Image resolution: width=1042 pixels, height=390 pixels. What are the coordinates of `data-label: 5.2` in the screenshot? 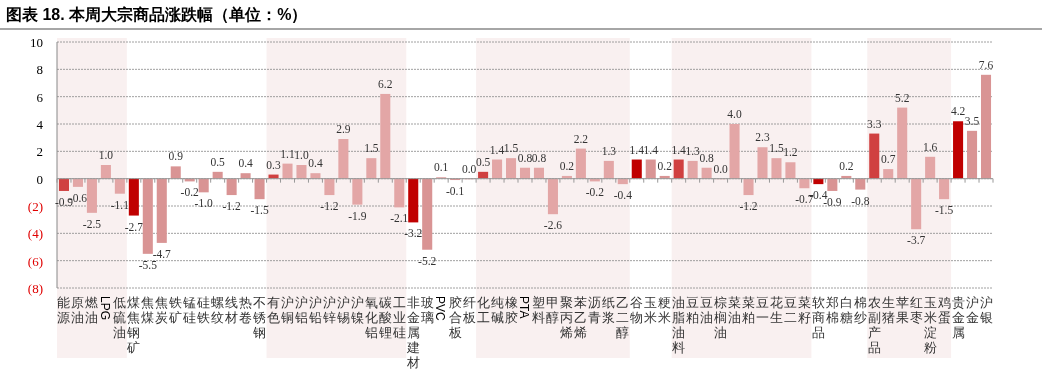 It's located at (902, 97).